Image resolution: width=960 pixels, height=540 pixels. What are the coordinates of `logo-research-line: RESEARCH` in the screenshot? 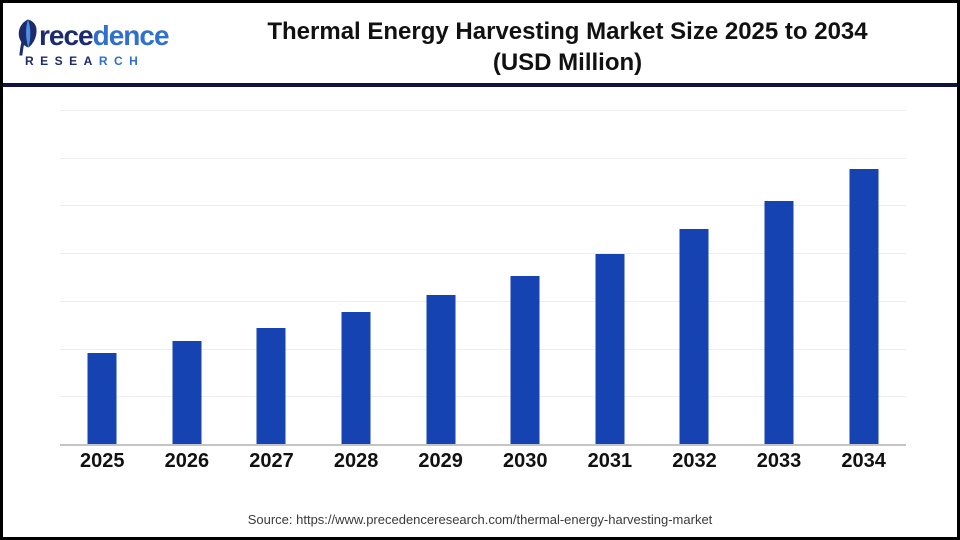 It's located at (97, 61).